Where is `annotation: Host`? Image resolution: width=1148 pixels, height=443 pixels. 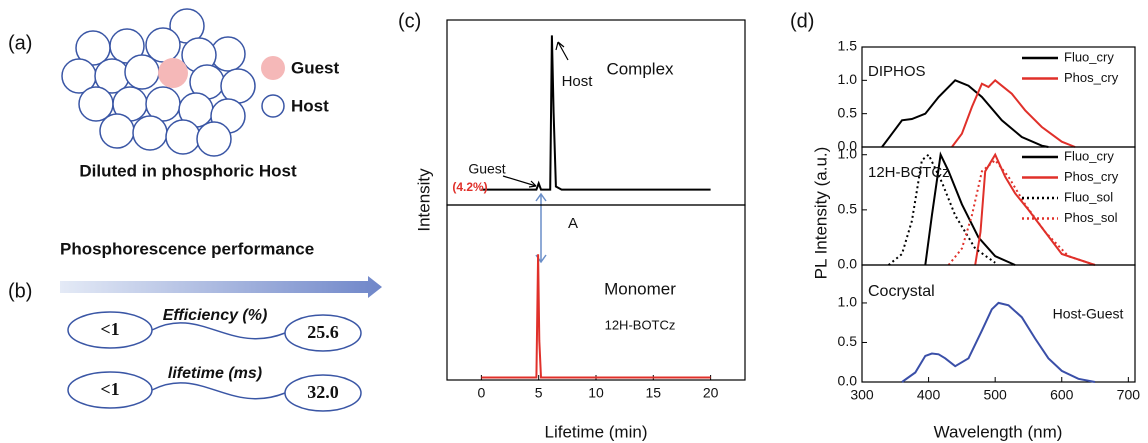 annotation: Host is located at coordinates (578, 81).